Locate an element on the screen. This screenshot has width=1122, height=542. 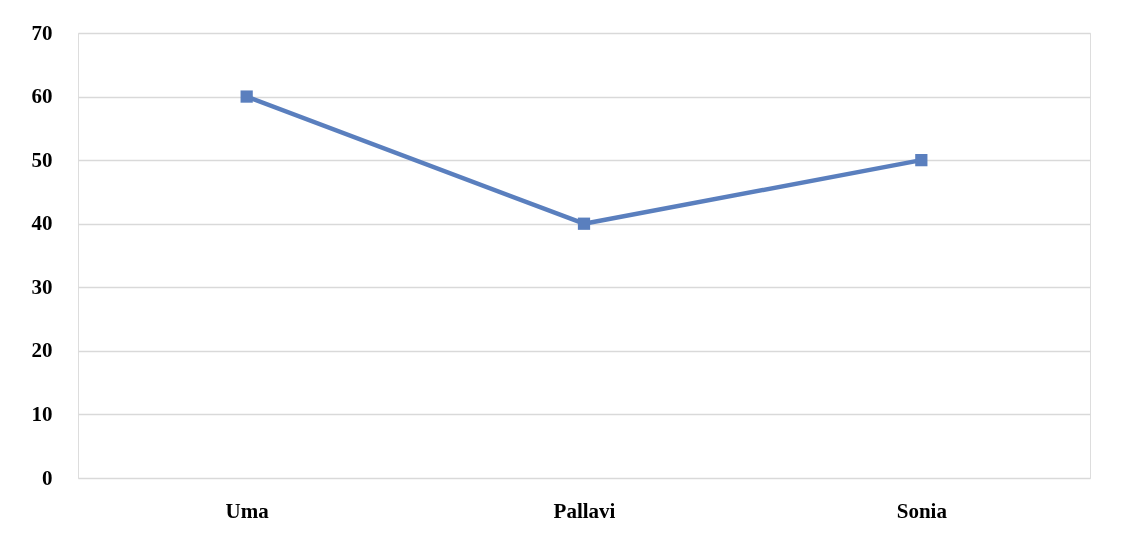
y-tick-label: 70 is located at coordinates (42, 32).